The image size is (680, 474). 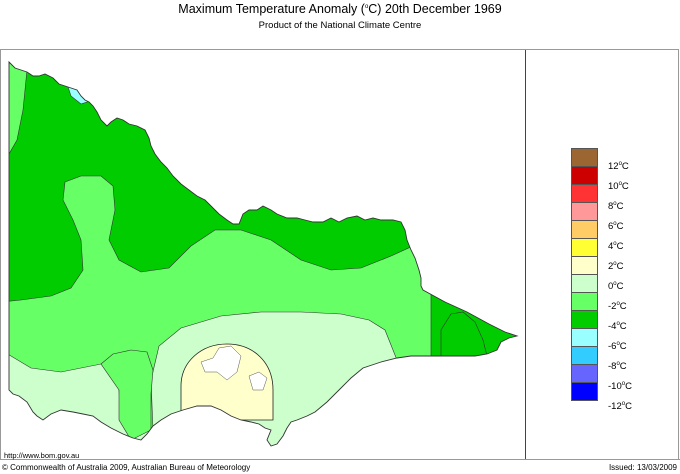 I want to click on legend-label: 4oC, so click(x=616, y=247).